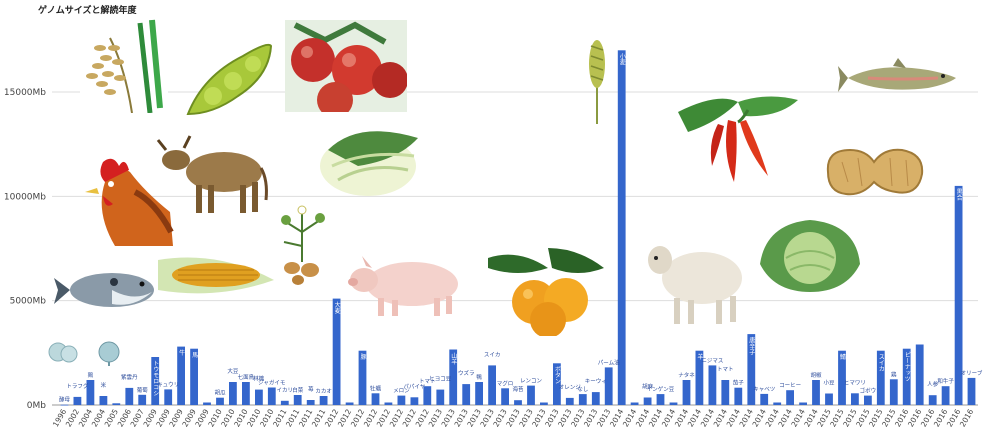 This screenshot has width=983, height=437. What do you see at coordinates (596, 381) in the screenshot?
I see `bar-label: キーウィ` at bounding box center [596, 381].